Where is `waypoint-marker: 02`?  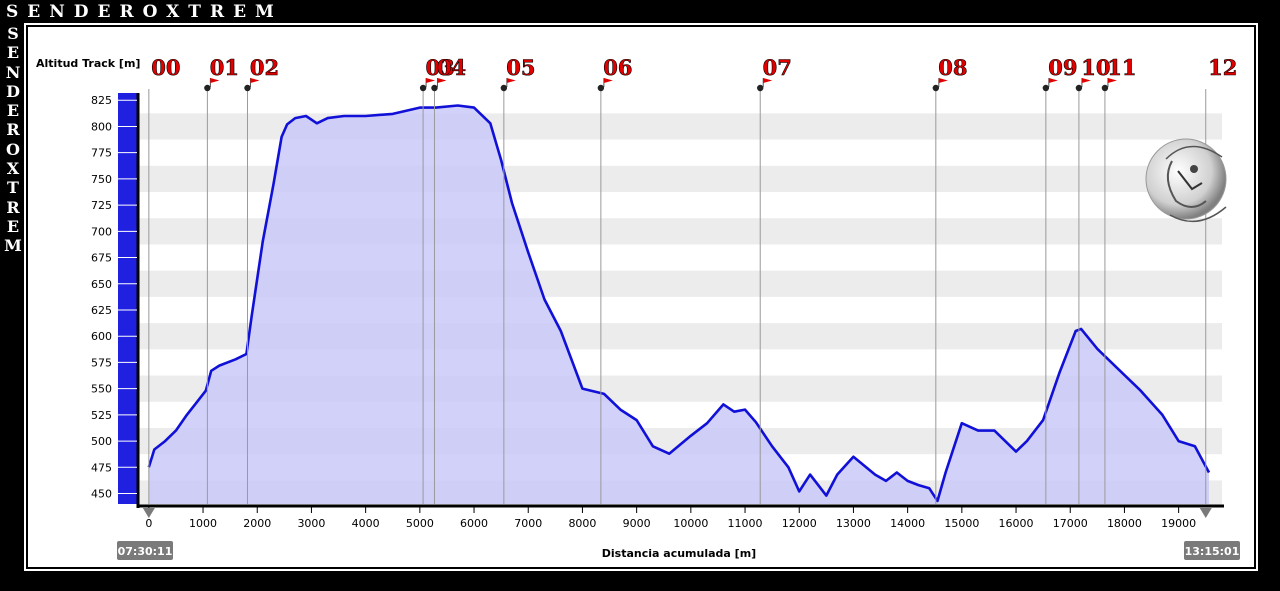
waypoint-marker: 02 is located at coordinates (261, 73).